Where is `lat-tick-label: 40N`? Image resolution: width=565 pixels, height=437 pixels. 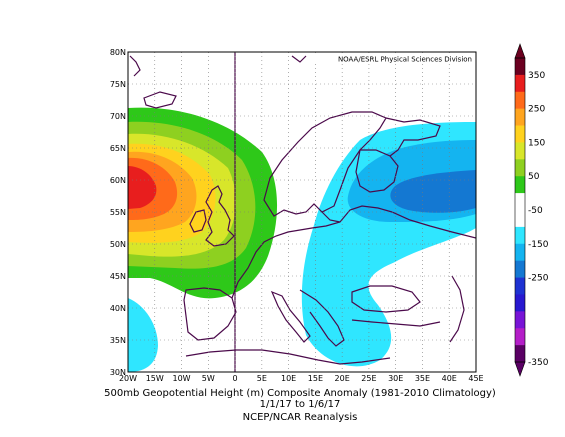 lat-tick-label: 40N is located at coordinates (118, 308).